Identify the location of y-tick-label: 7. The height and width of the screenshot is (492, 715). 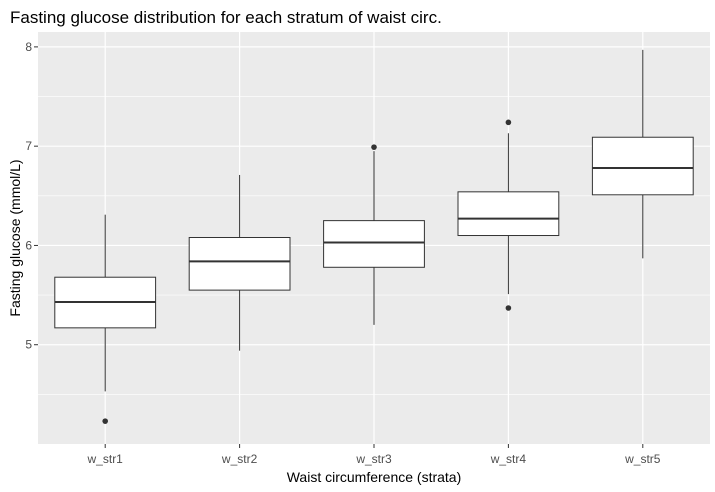
(28, 146).